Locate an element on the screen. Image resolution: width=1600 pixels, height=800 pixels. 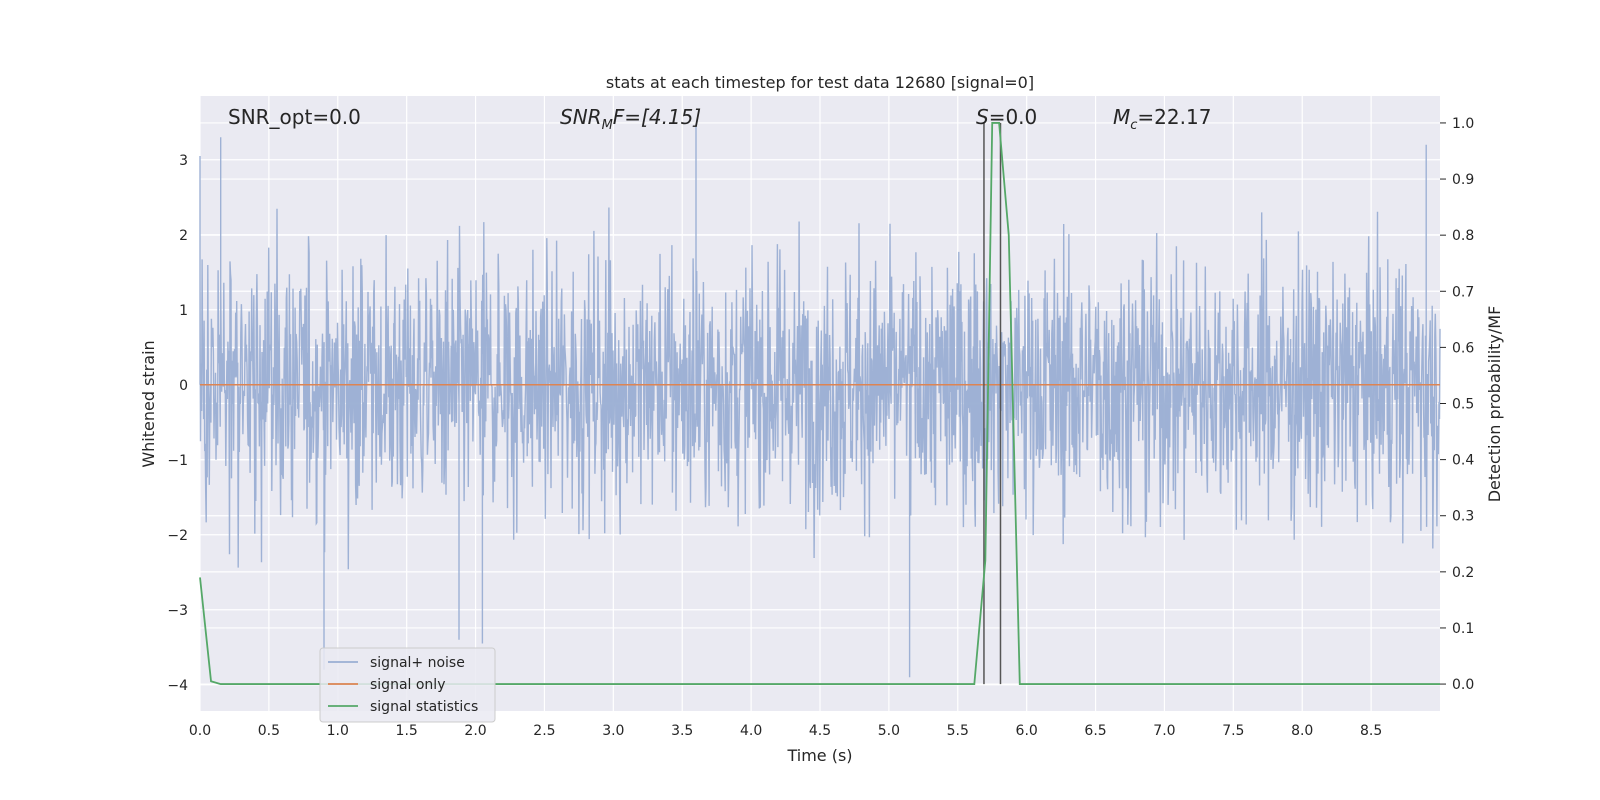
annotation-mc-rest: =22.17 is located at coordinates (1174, 117).